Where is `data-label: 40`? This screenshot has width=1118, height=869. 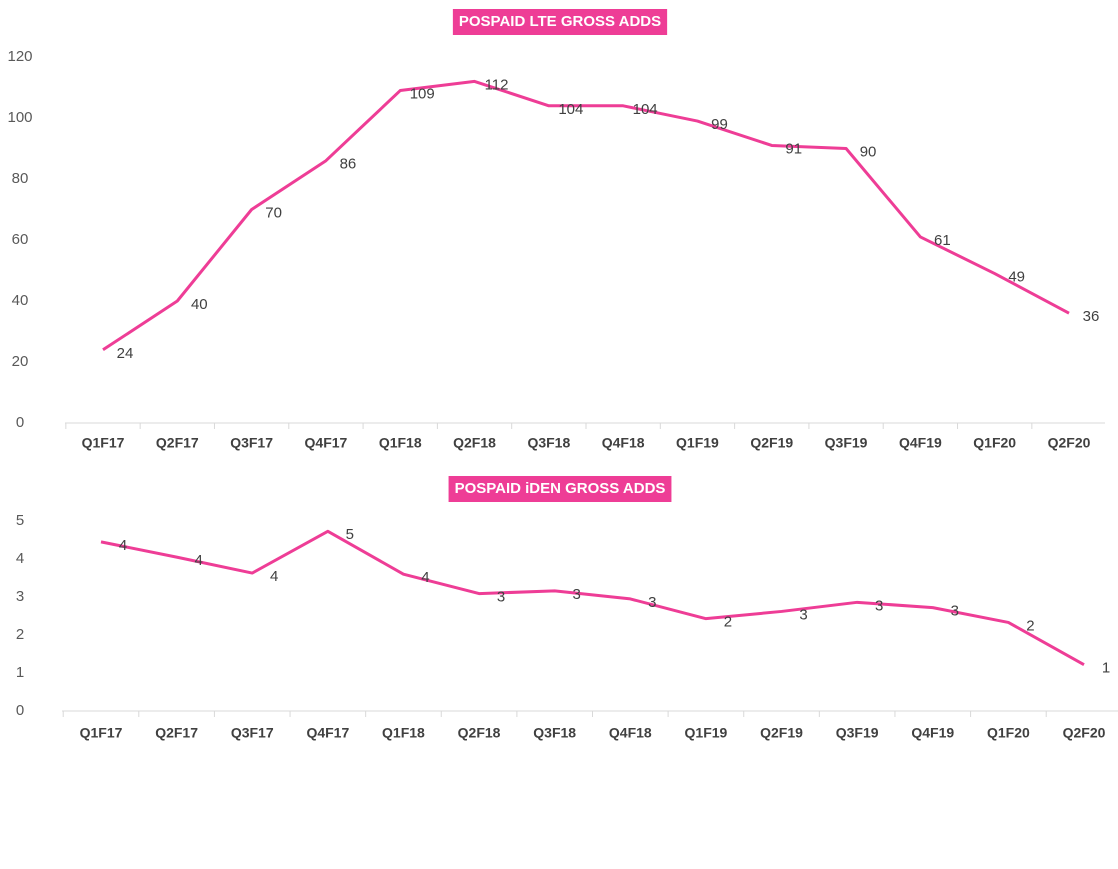
data-label: 40 is located at coordinates (199, 304).